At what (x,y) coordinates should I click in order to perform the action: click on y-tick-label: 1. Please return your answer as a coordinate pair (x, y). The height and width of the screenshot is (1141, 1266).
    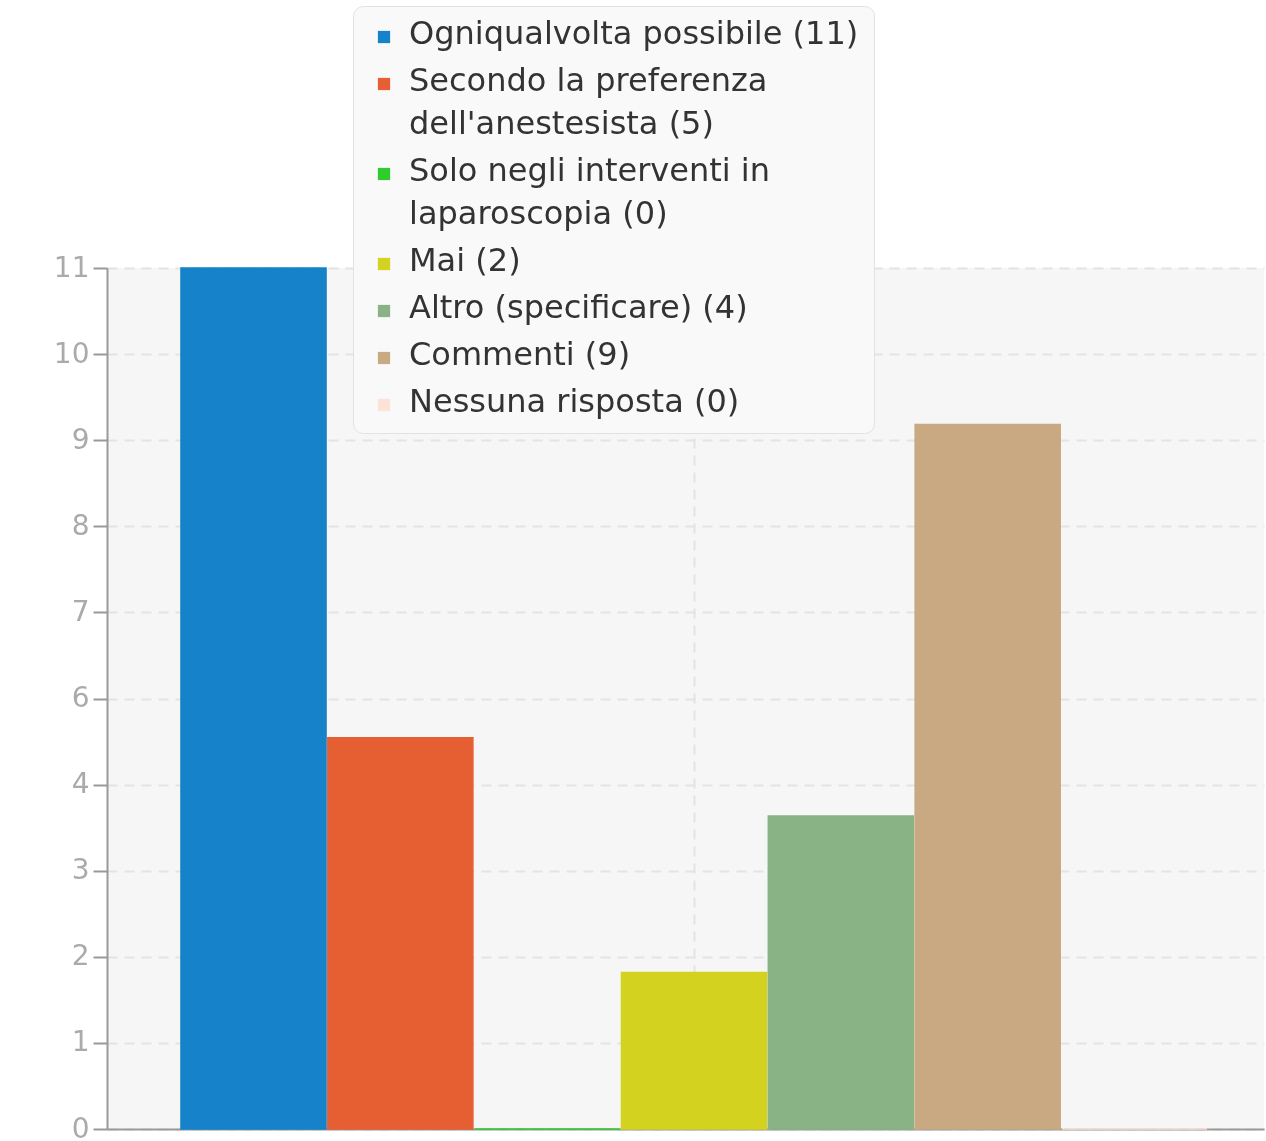
    Looking at the image, I should click on (80, 1042).